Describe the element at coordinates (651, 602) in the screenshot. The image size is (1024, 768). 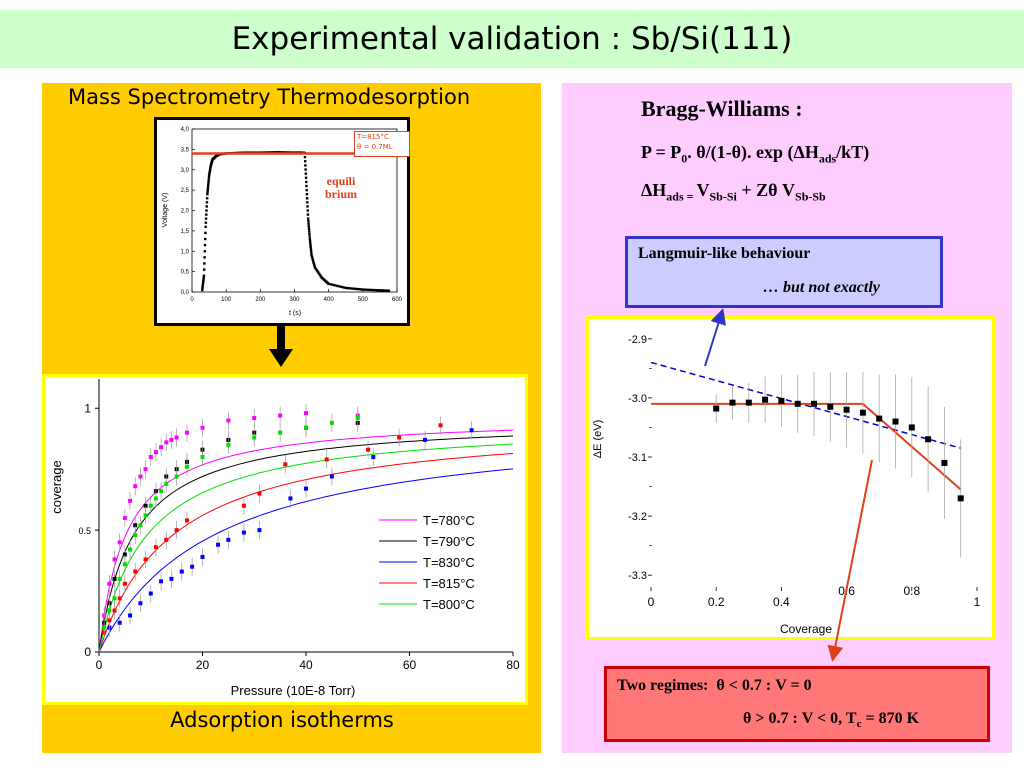
I see `en-xtick-label: 0` at that location.